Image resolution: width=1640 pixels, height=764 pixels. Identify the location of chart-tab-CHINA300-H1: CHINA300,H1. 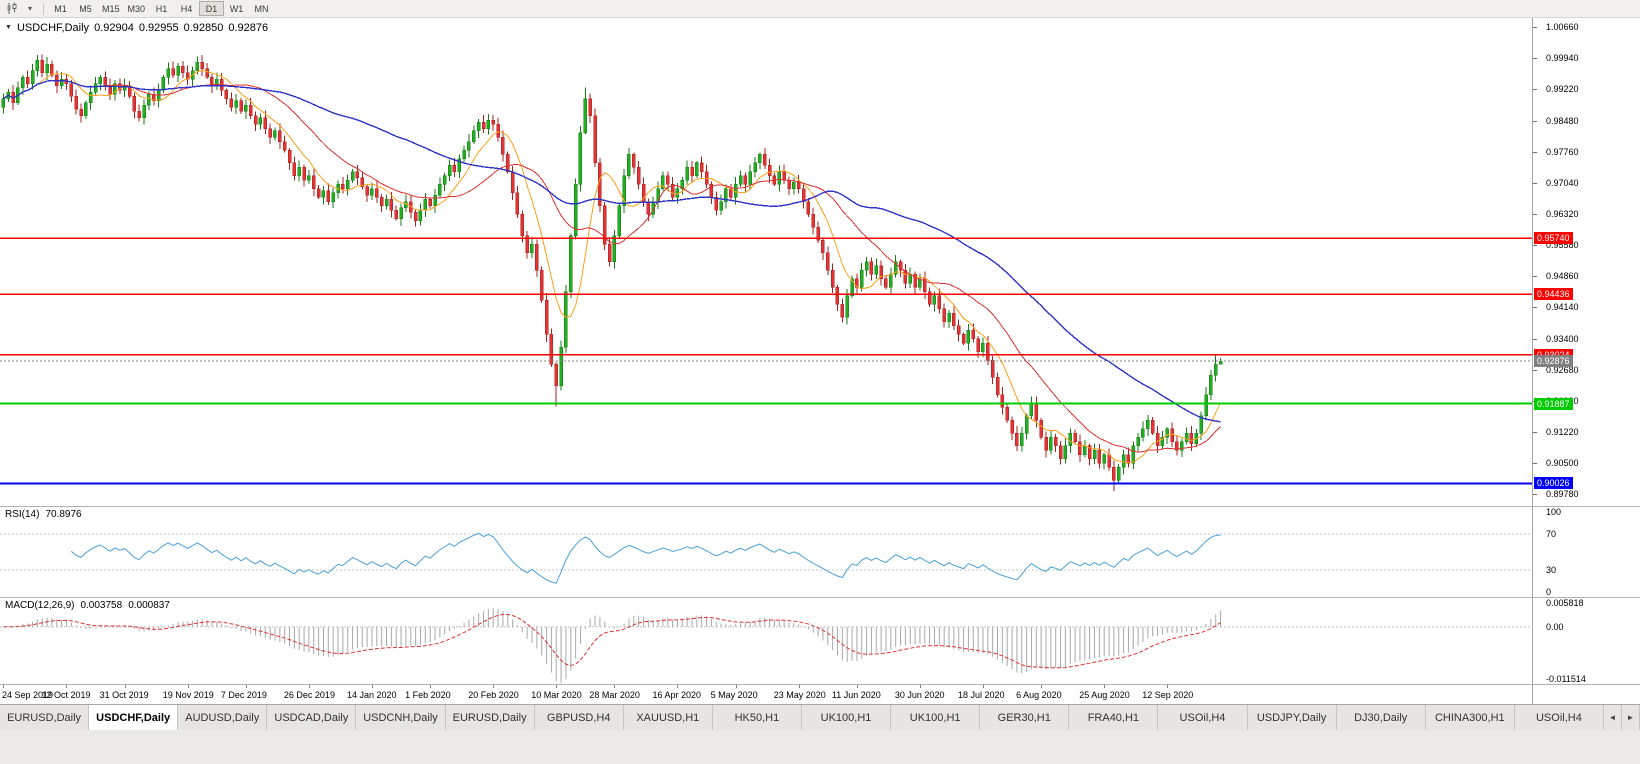
(1470, 717).